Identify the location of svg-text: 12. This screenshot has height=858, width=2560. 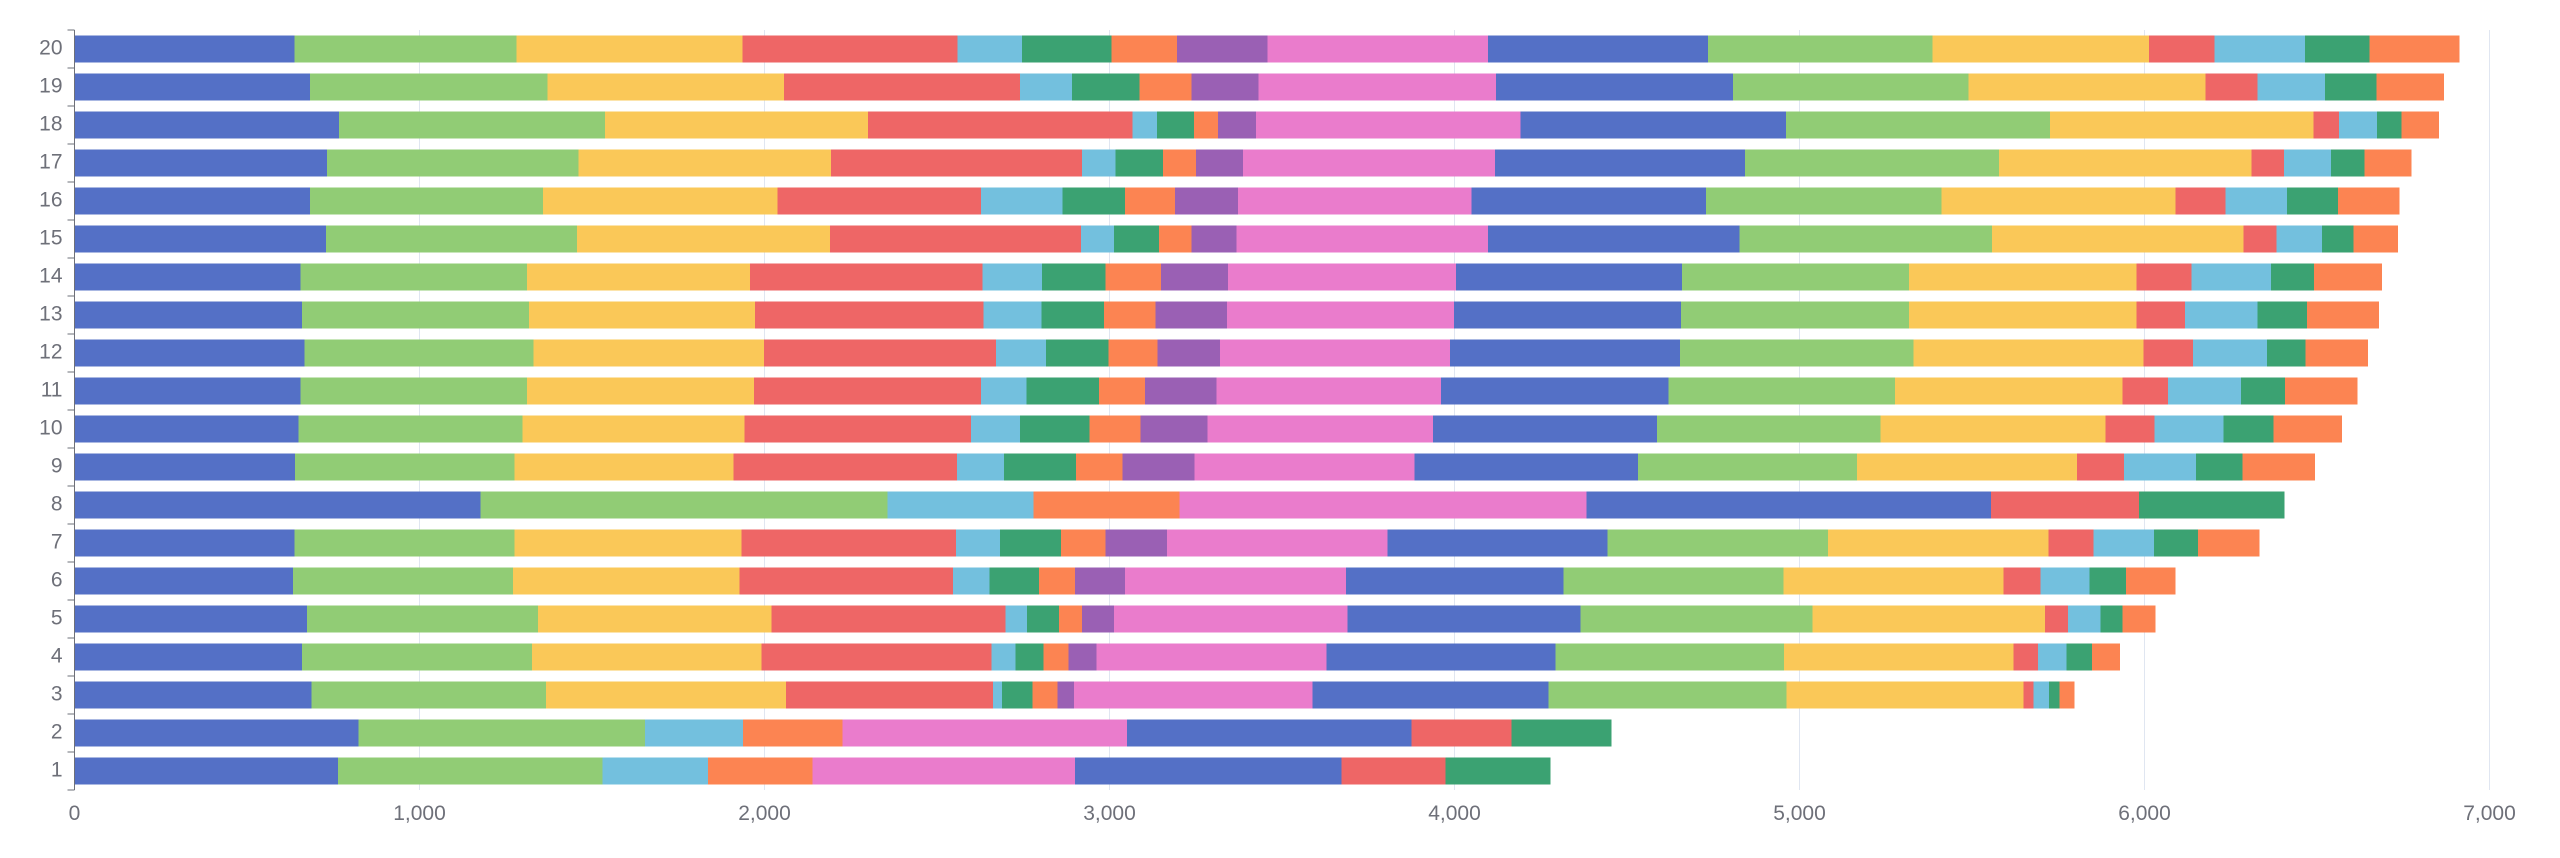
(50, 351).